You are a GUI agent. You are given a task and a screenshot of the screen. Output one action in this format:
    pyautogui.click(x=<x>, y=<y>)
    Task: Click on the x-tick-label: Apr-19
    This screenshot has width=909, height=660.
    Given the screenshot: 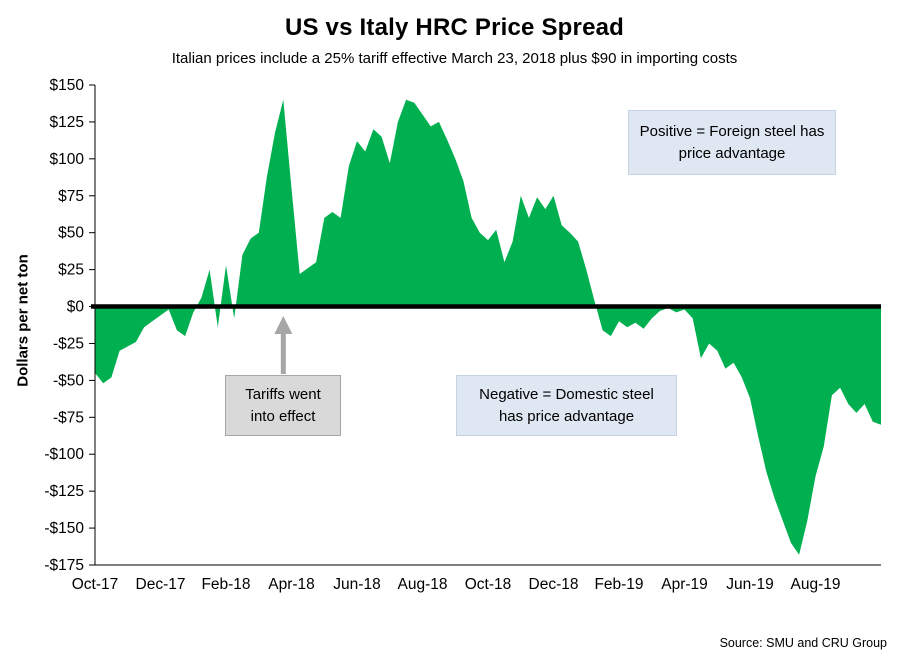 What is the action you would take?
    pyautogui.click(x=684, y=584)
    